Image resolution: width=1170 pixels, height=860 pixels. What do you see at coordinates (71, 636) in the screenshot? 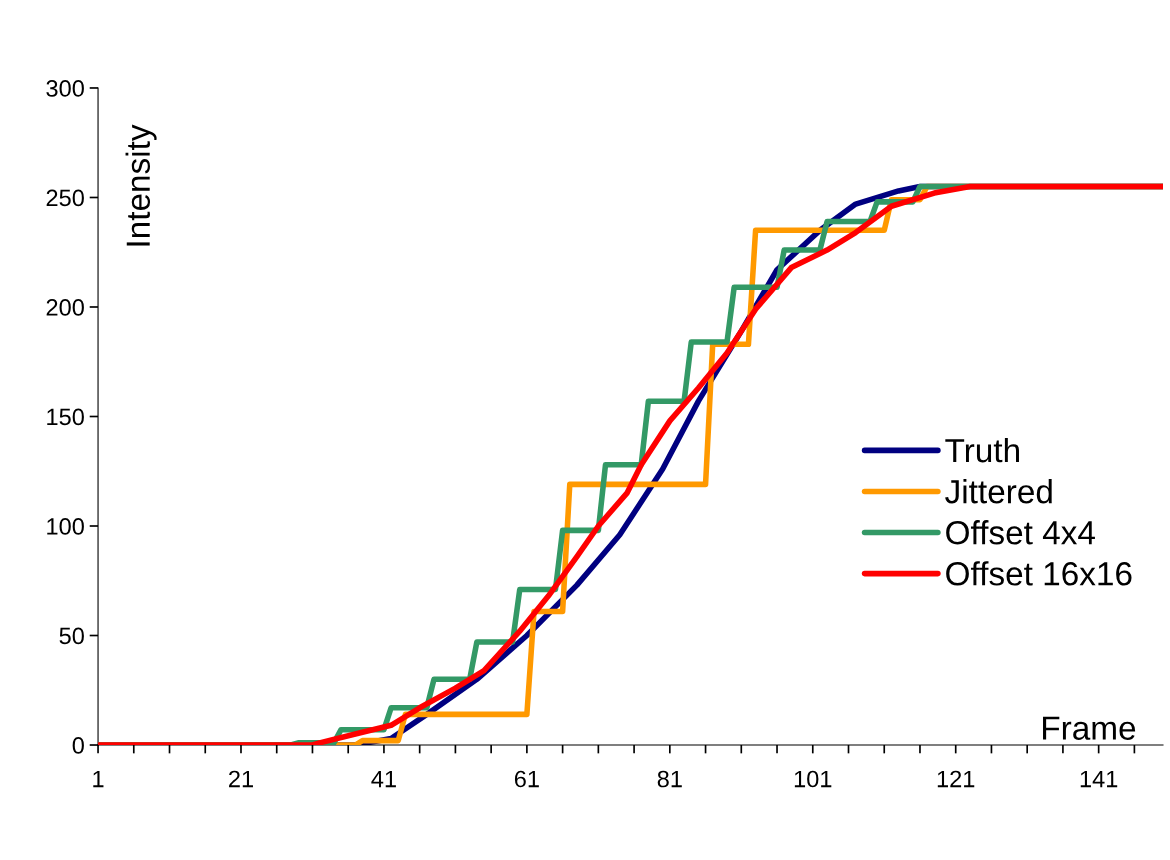
I see `y-tick-label: 50` at bounding box center [71, 636].